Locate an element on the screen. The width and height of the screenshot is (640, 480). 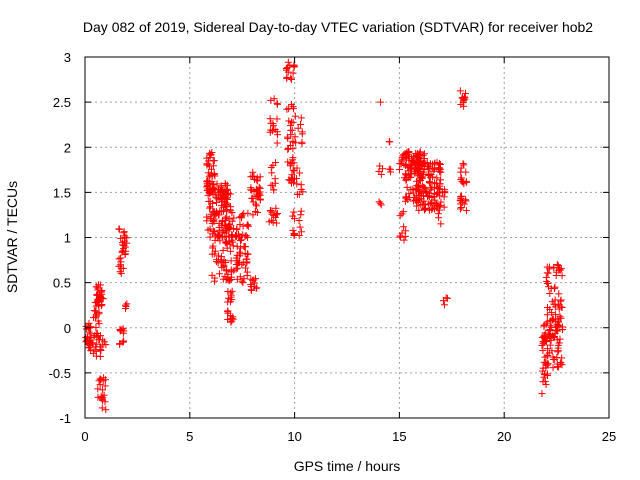
y-tick-label: 0 is located at coordinates (67, 328).